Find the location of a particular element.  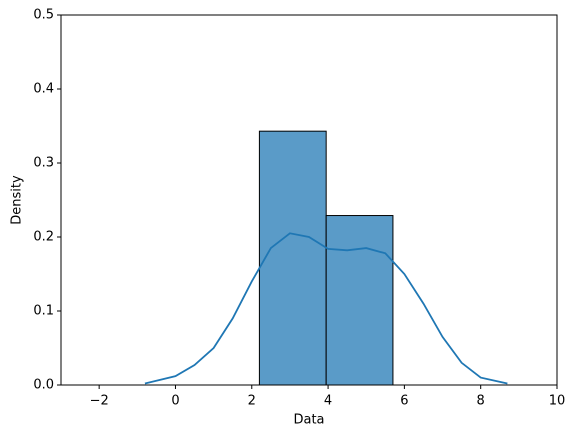

x-tick-label: 4 is located at coordinates (328, 401).